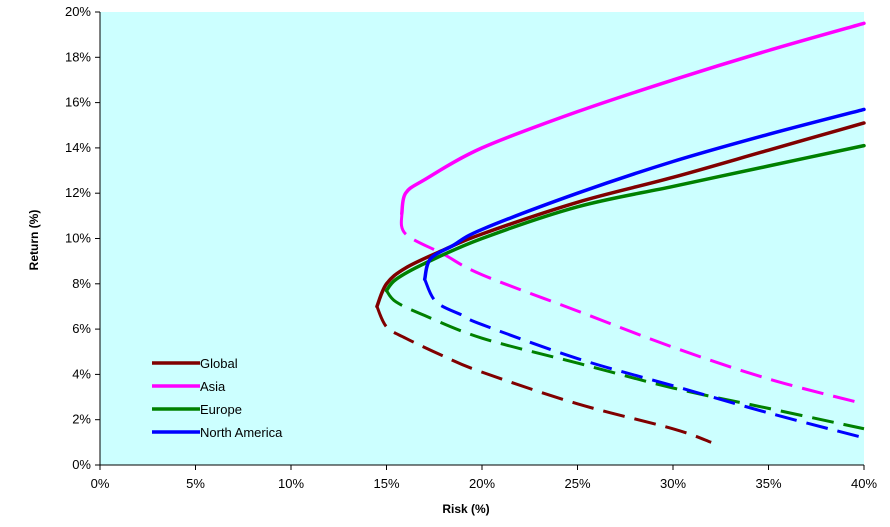 The image size is (890, 527). What do you see at coordinates (465, 509) in the screenshot?
I see `x-axis-title: Risk (%)` at bounding box center [465, 509].